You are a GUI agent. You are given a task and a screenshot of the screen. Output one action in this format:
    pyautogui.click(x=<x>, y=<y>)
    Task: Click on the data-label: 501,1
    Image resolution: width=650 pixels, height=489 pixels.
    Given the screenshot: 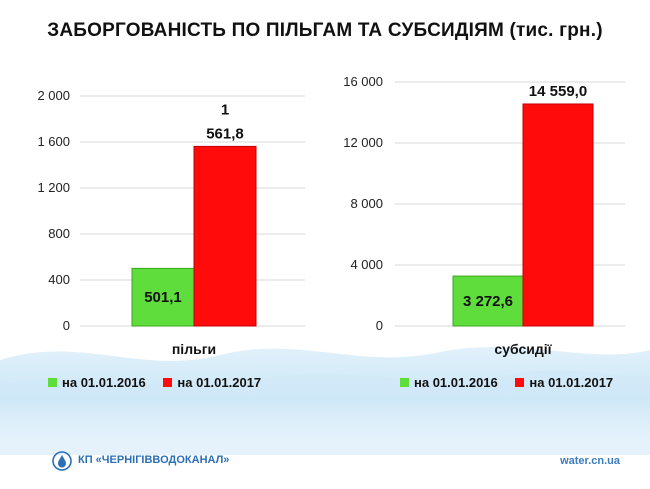 What is the action you would take?
    pyautogui.click(x=163, y=297)
    